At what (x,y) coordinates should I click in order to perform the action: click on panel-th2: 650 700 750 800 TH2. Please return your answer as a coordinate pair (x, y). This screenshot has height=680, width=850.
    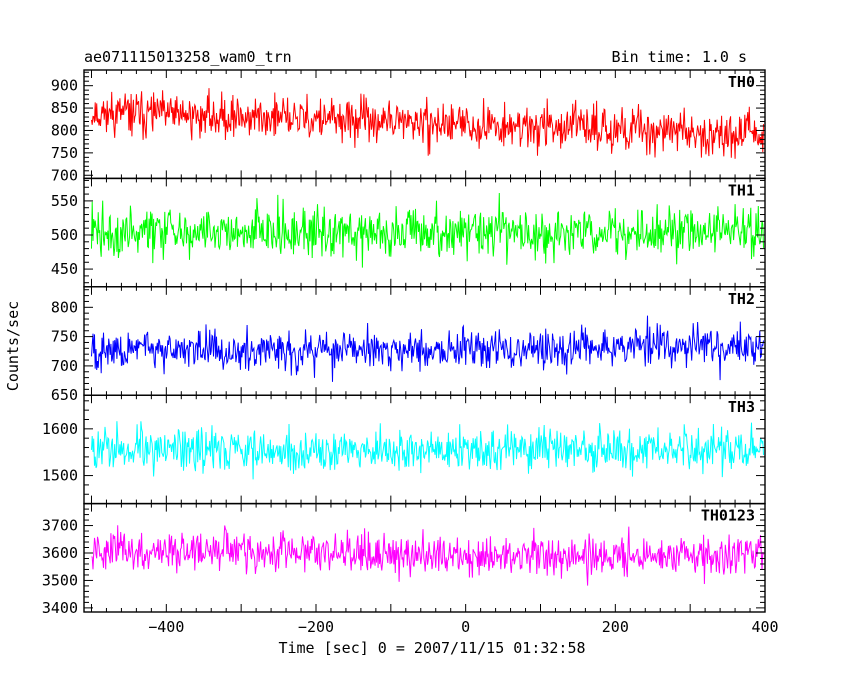
    Looking at the image, I should click on (408, 345).